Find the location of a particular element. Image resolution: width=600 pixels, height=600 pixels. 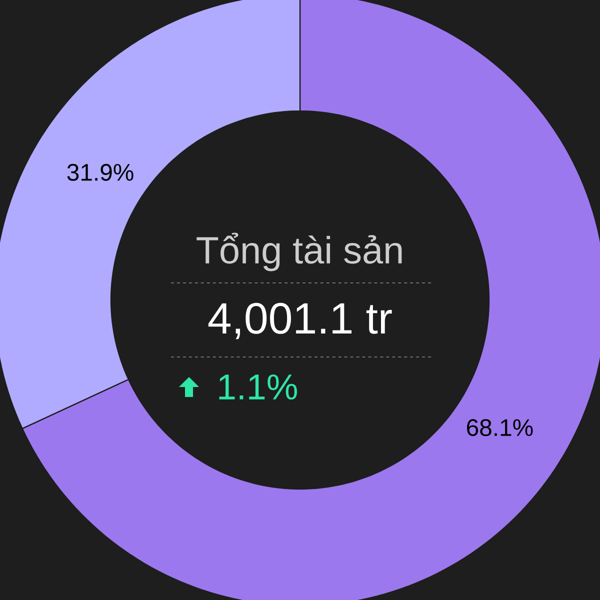

data-label: 68.1% is located at coordinates (500, 427).